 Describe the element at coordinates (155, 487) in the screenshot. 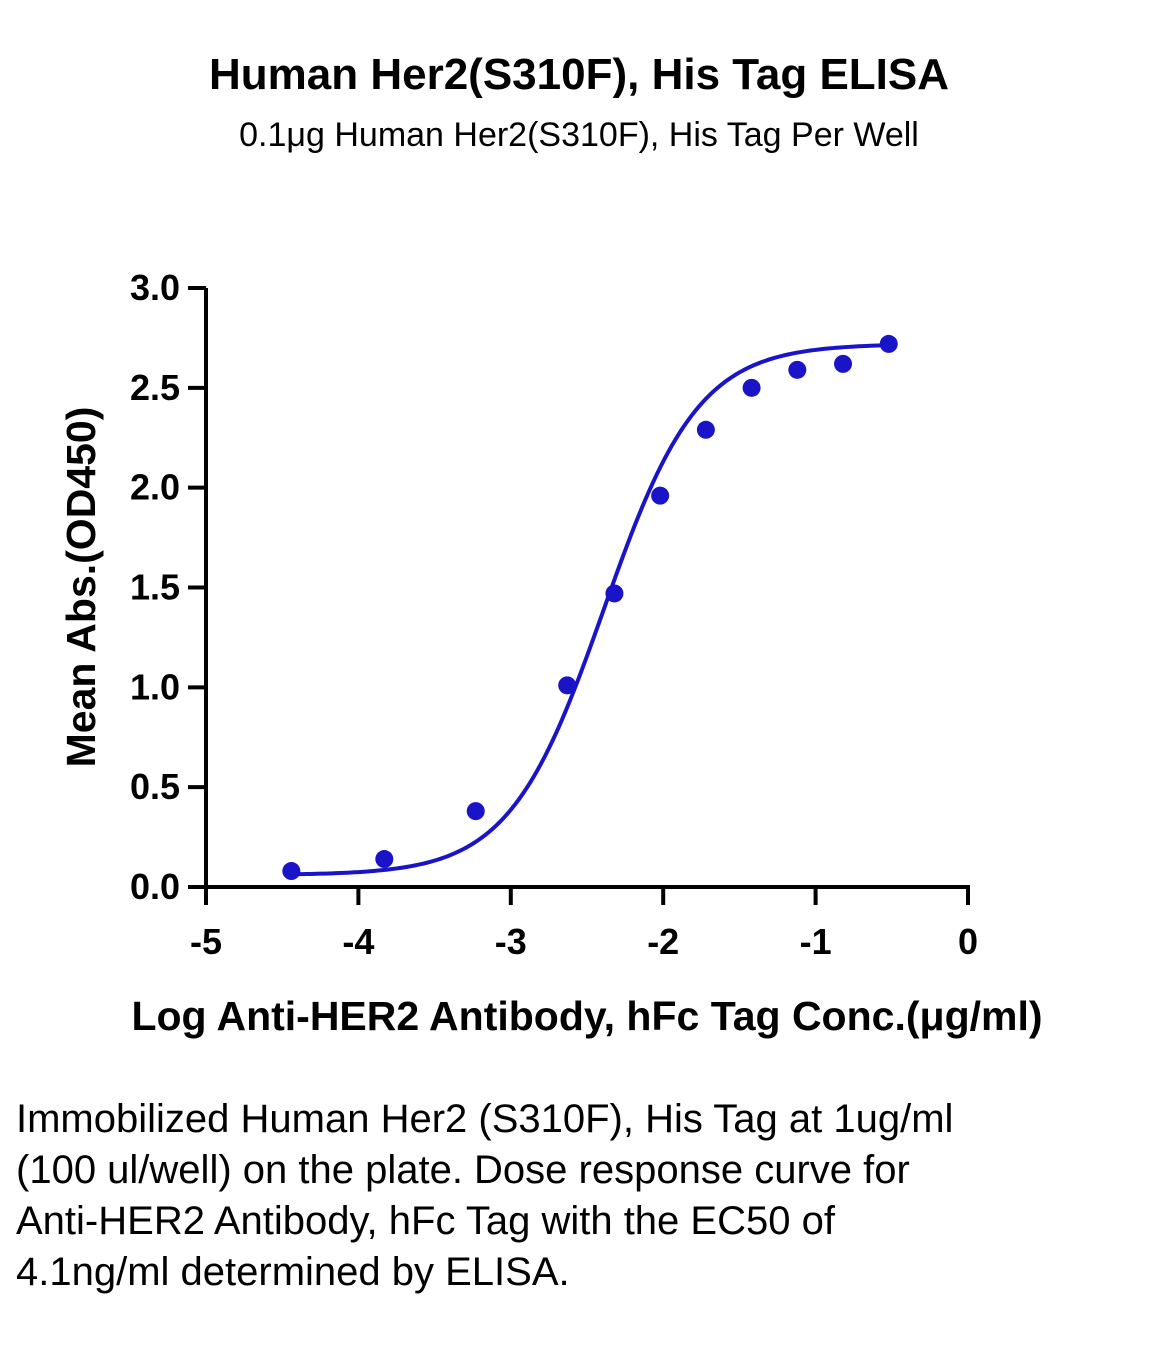

I see `y-tick-label: 2.0` at that location.